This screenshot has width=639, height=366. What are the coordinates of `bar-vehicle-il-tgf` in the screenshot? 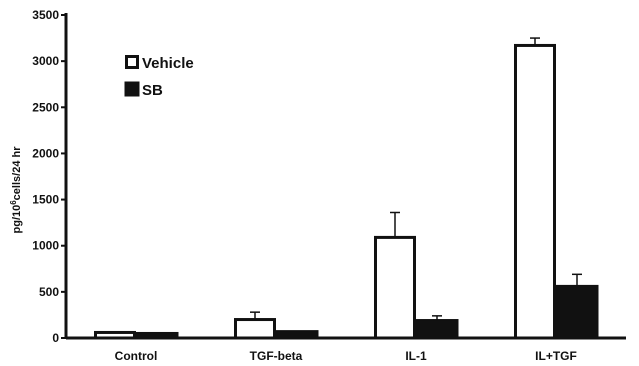 It's located at (535, 191).